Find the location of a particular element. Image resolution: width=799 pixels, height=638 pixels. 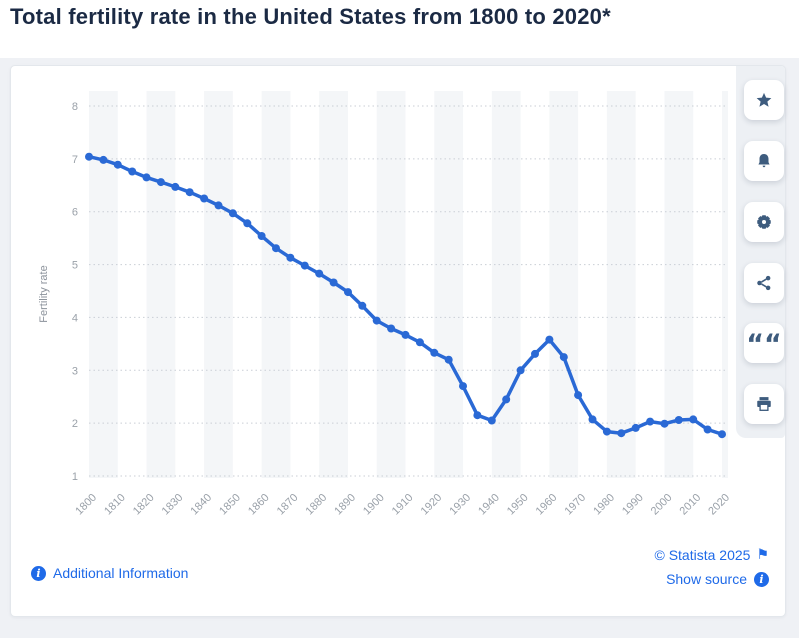

show-source-link: Show source i is located at coordinates (717, 579).